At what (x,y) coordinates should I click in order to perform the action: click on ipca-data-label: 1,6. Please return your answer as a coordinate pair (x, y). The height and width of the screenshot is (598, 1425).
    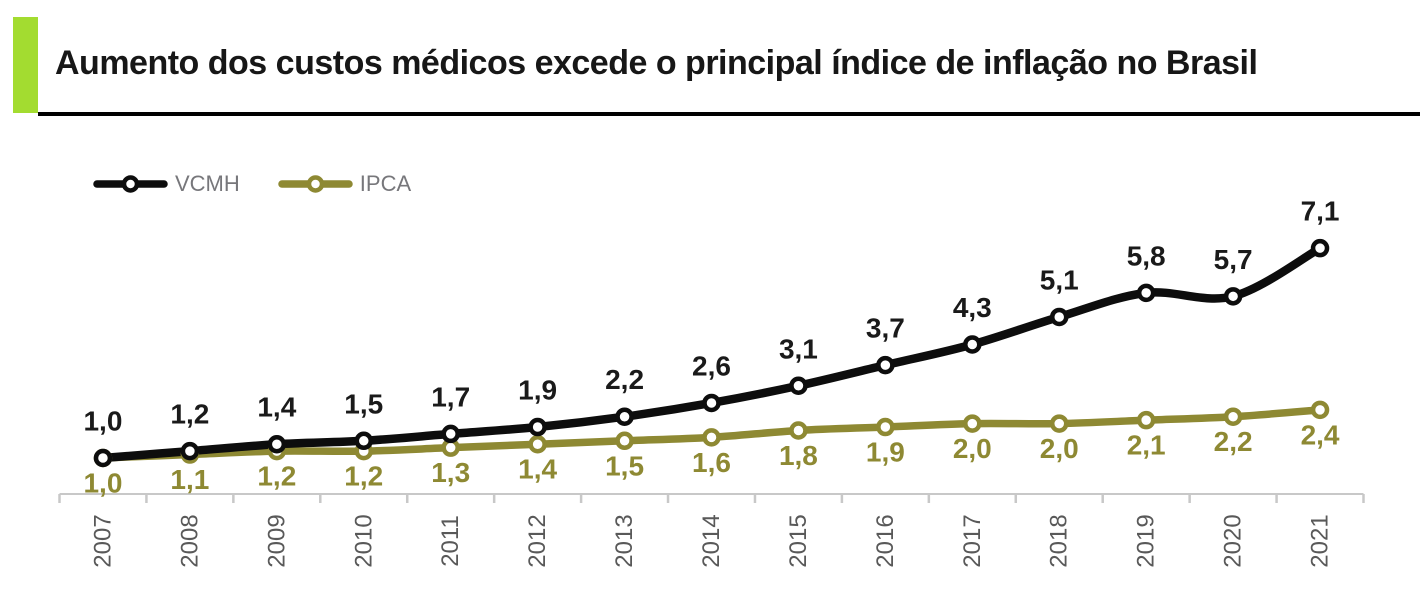
    Looking at the image, I should click on (711, 462).